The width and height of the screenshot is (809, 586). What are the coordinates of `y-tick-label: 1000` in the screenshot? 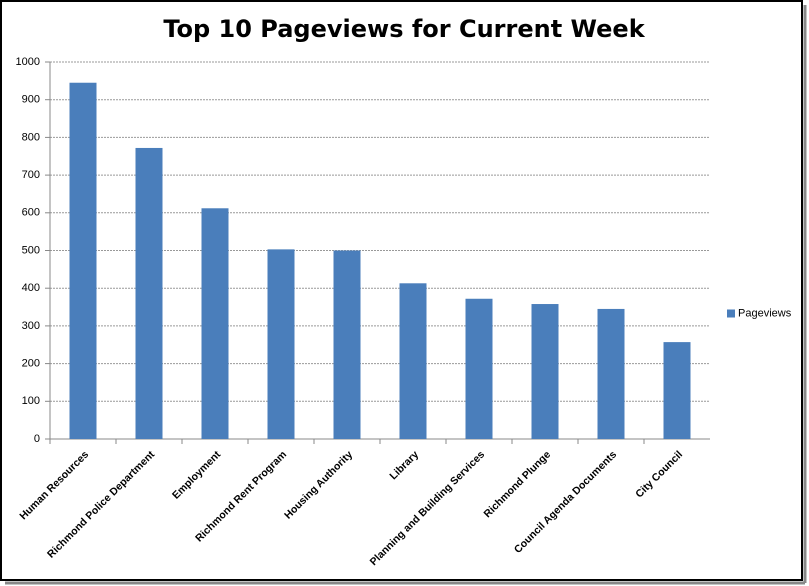 It's located at (28, 62).